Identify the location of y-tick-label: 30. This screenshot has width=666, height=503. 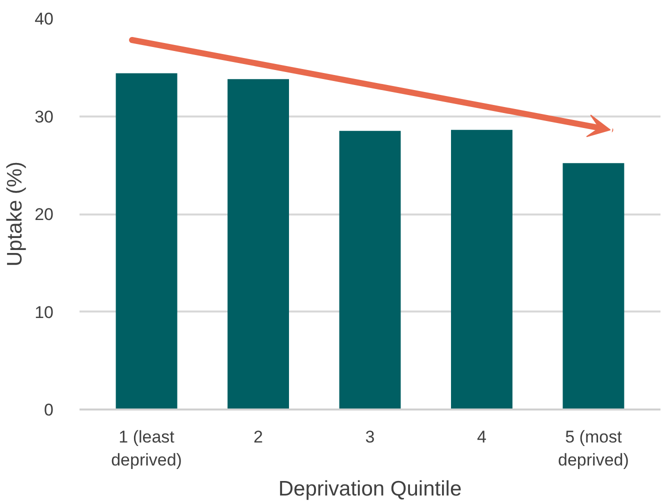
(44, 116).